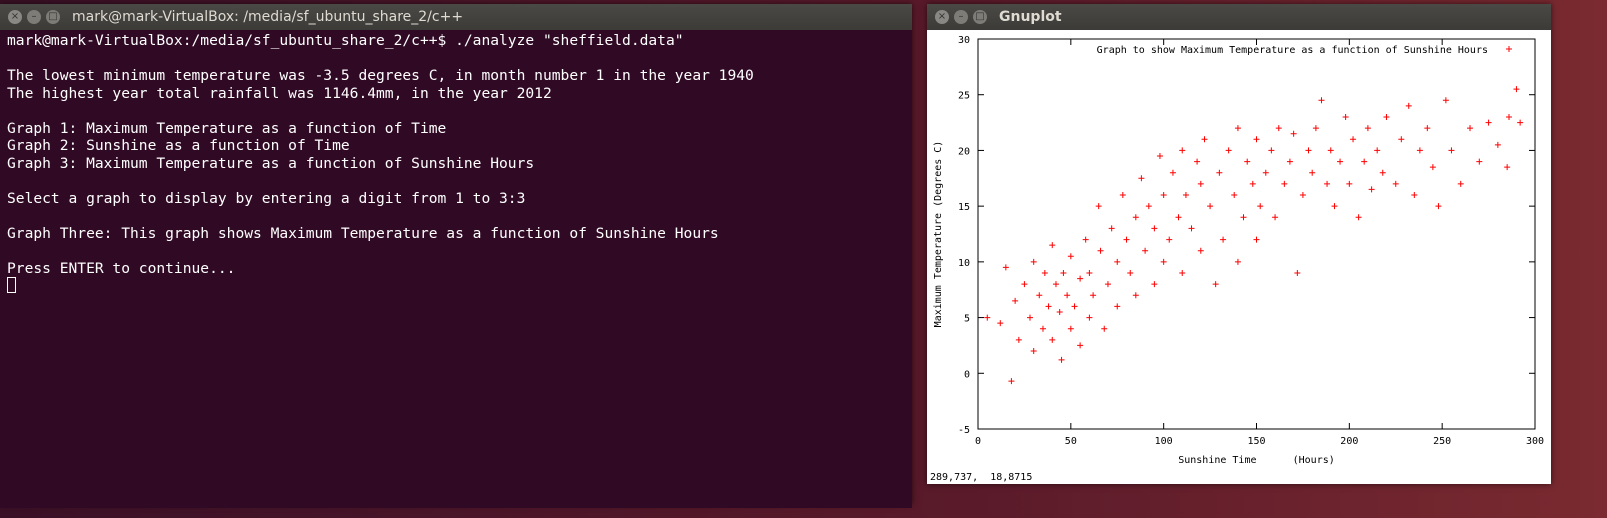  What do you see at coordinates (964, 263) in the screenshot?
I see `y-tick-label: 10` at bounding box center [964, 263].